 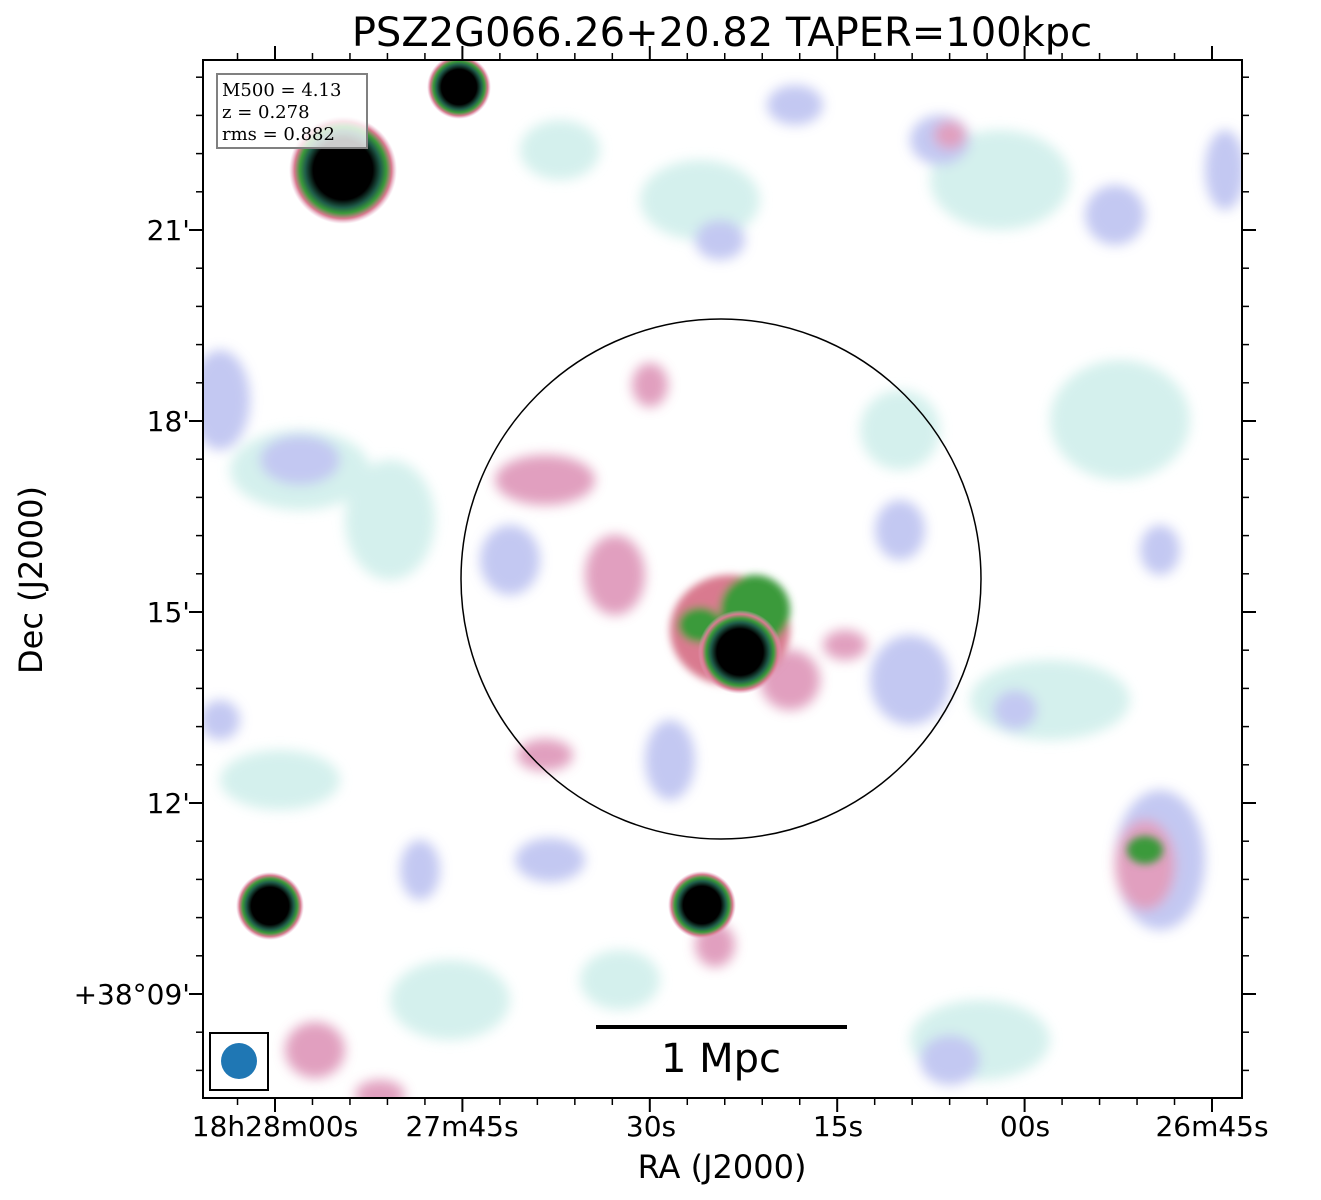 I want to click on scale-bar: 1 Mpc, so click(x=721, y=1053).